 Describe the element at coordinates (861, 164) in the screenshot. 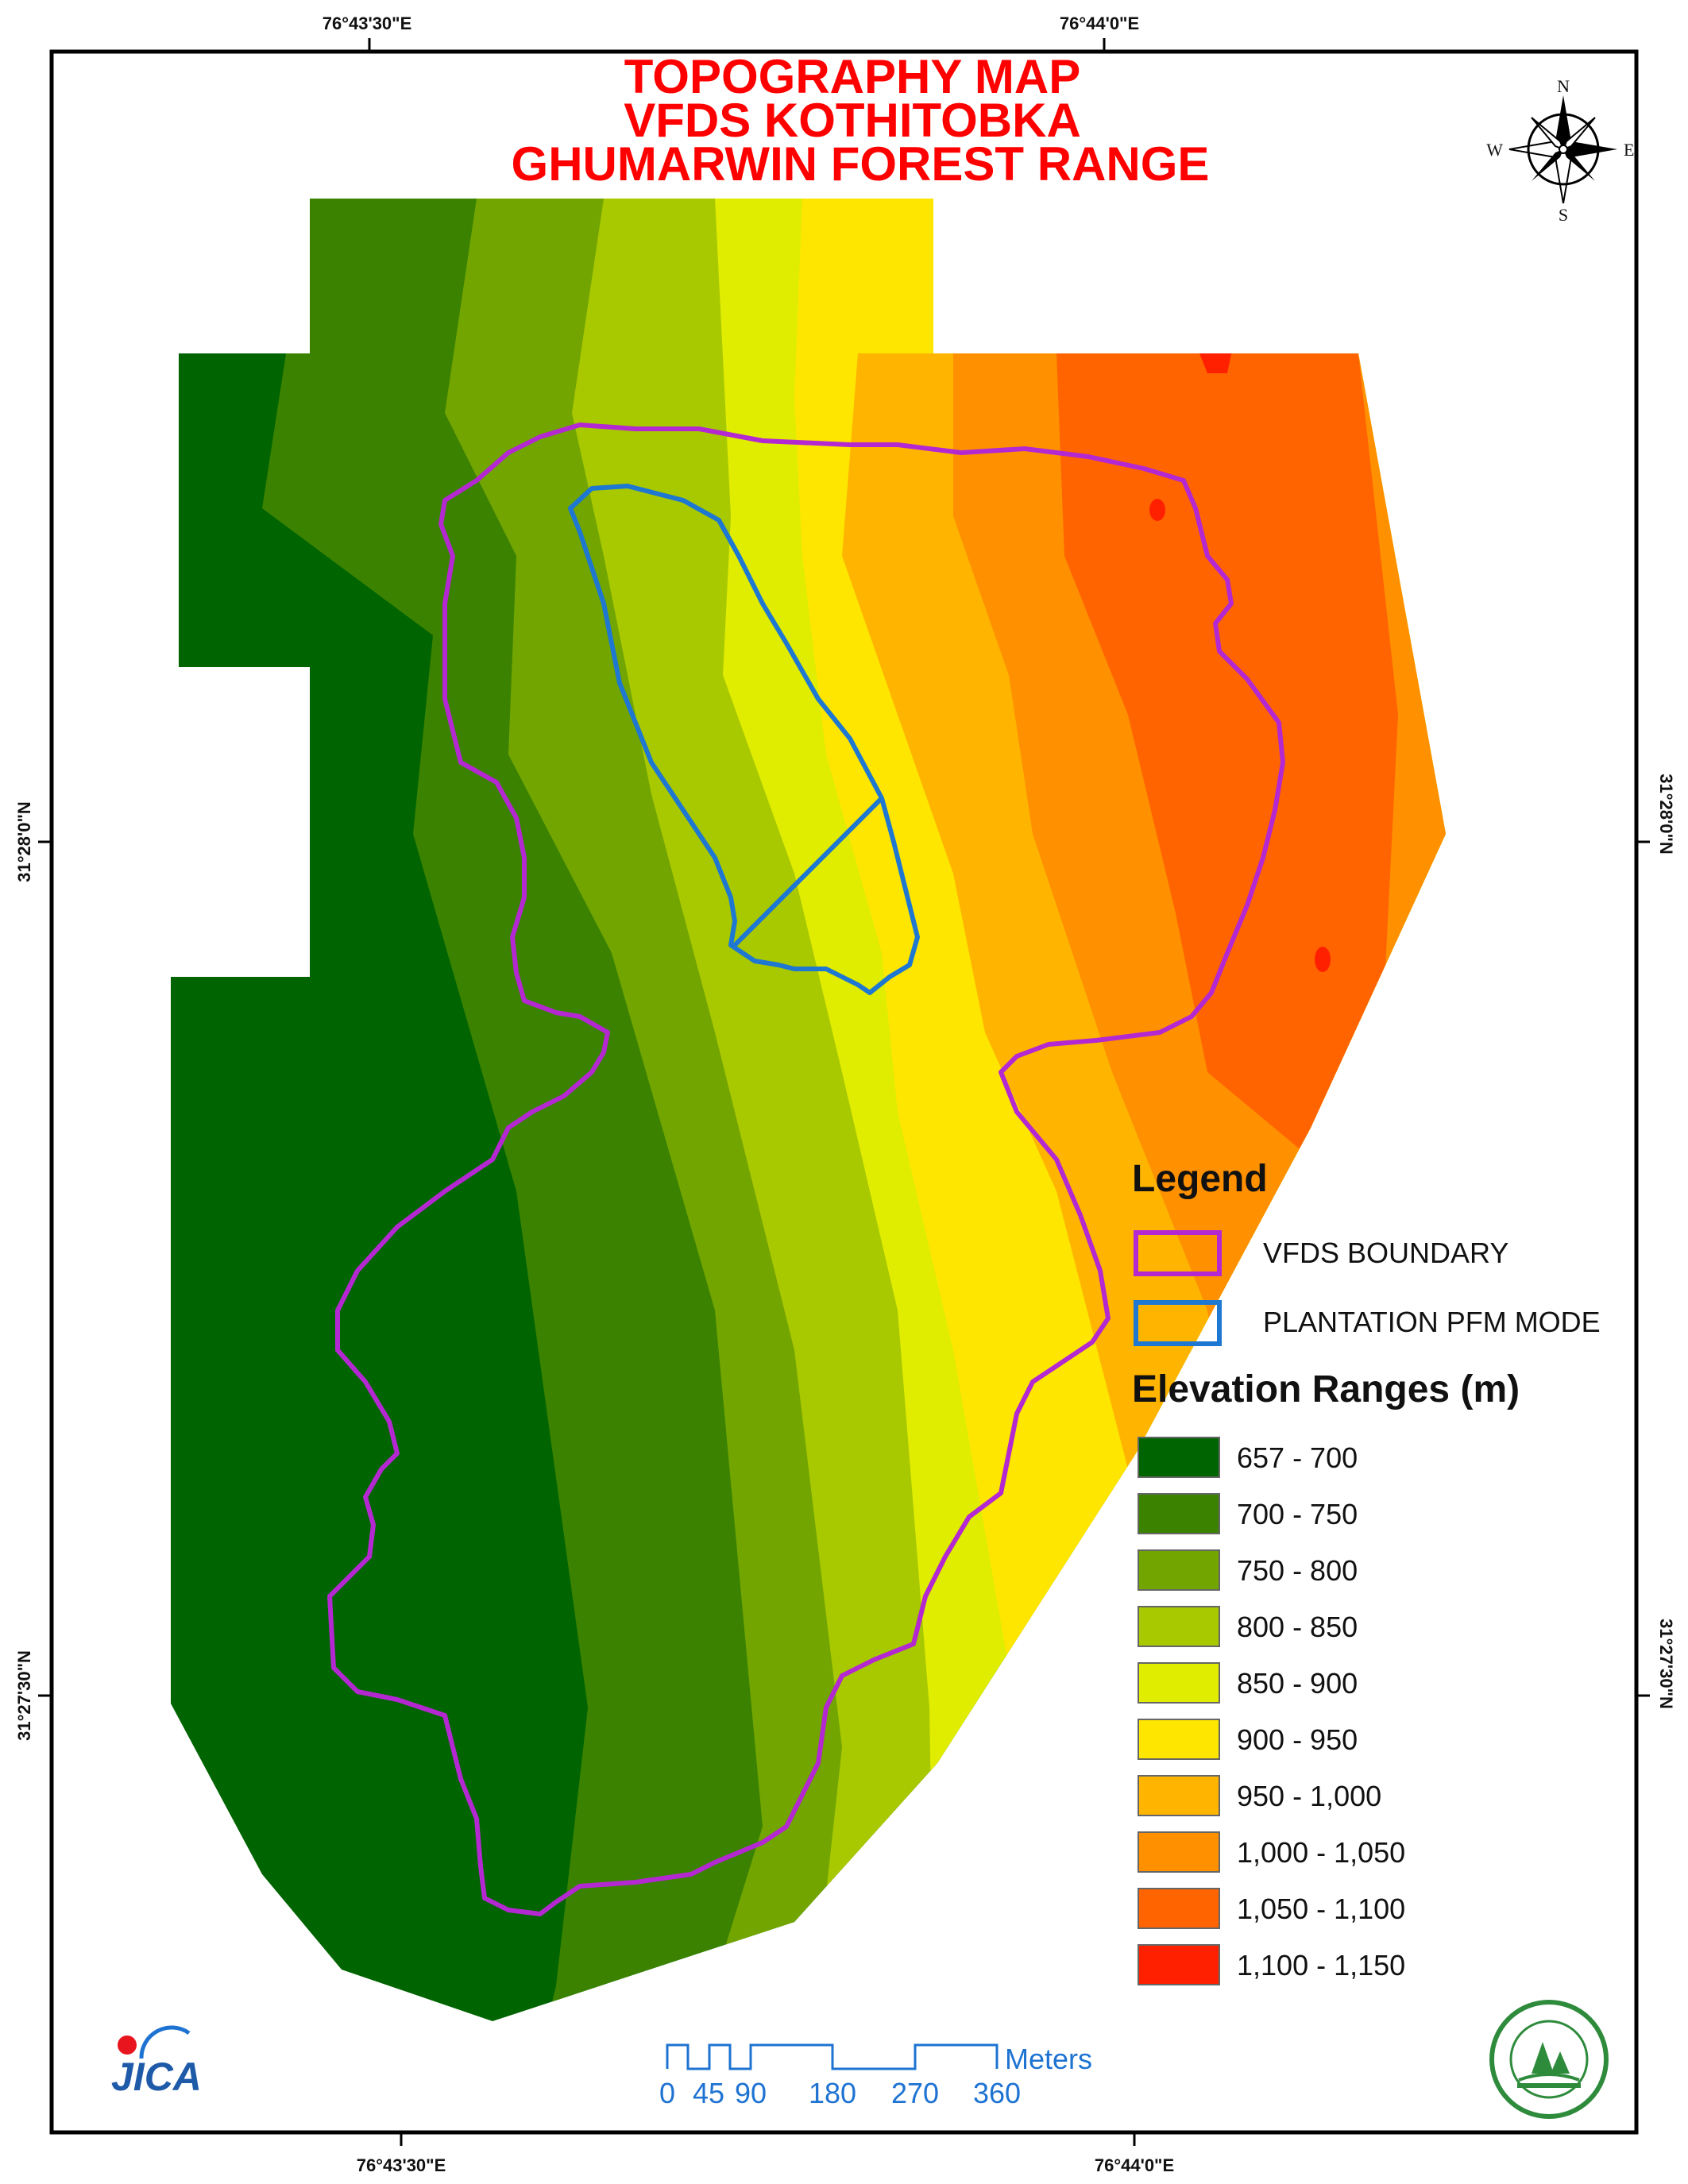

I see `map-title-line-3: GHUMARWIN FOREST RANGE` at that location.